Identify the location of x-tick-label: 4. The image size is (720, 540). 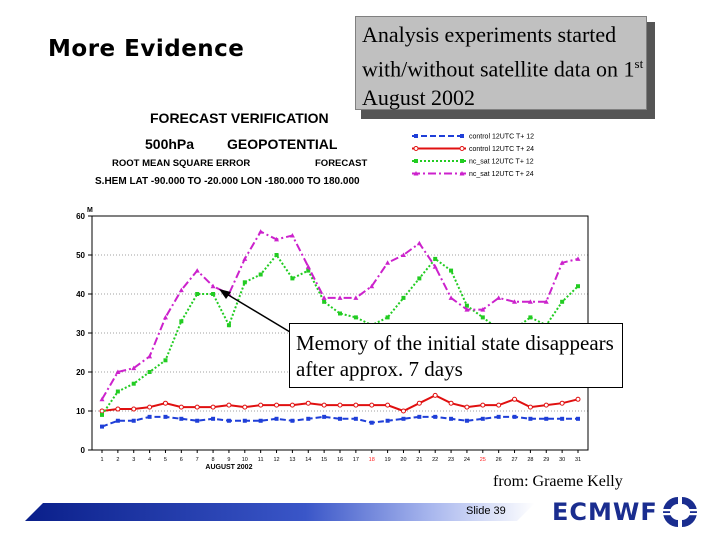
(149, 460).